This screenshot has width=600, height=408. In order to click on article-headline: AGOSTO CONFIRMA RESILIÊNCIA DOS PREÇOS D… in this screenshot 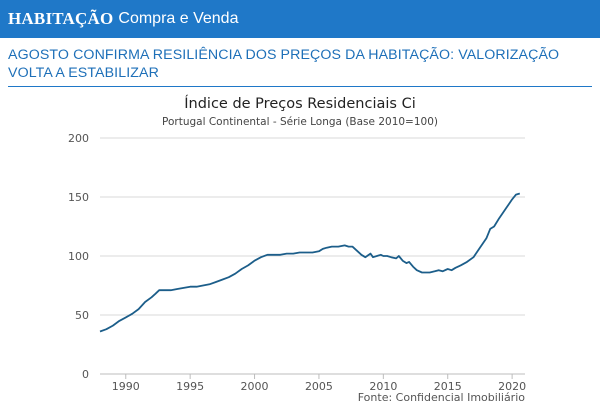, I will do `click(284, 64)`.